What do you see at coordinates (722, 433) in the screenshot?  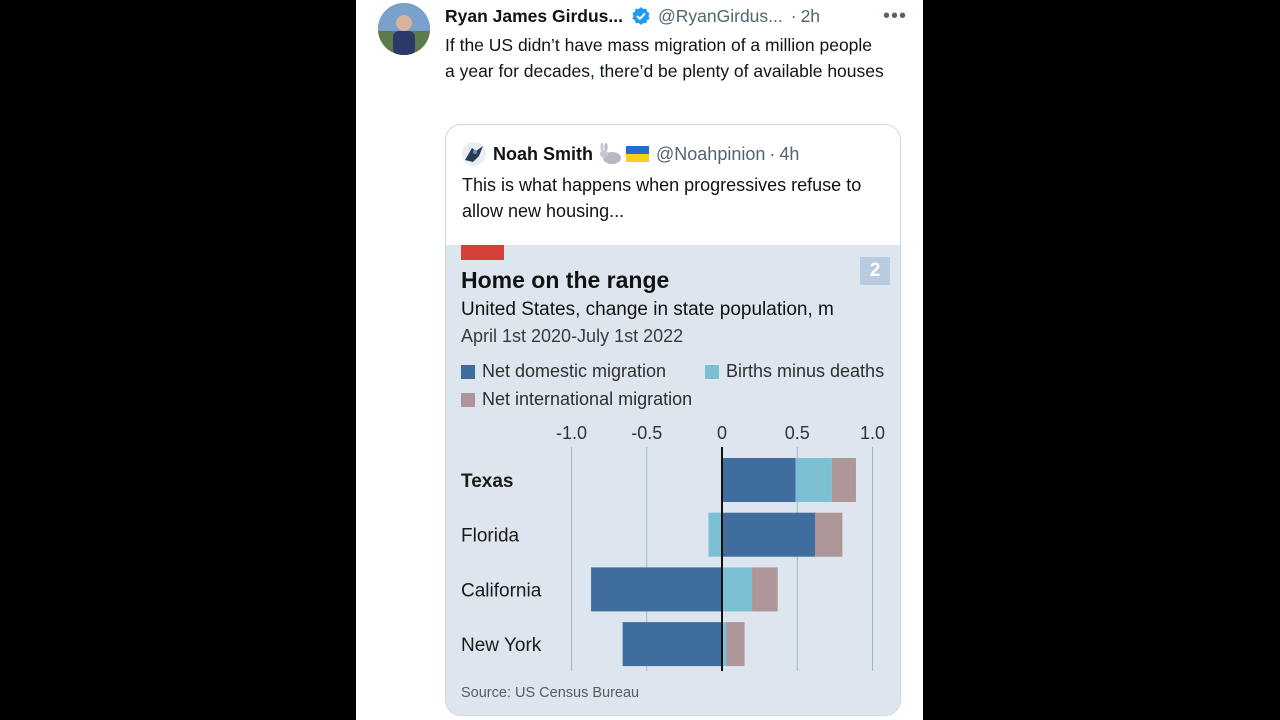 I see `x-tick-label: 0` at bounding box center [722, 433].